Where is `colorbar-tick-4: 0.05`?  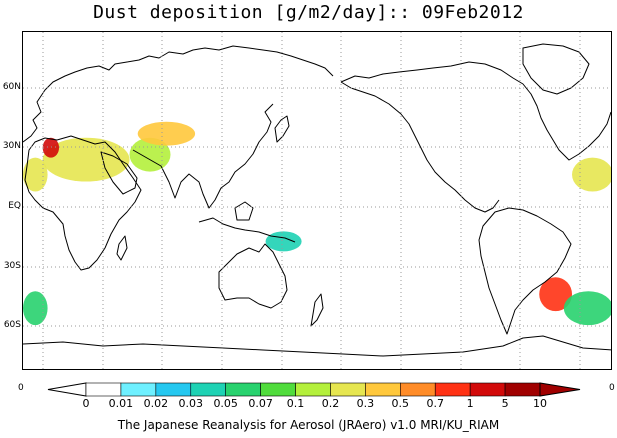
colorbar-tick-4: 0.05 is located at coordinates (225, 403).